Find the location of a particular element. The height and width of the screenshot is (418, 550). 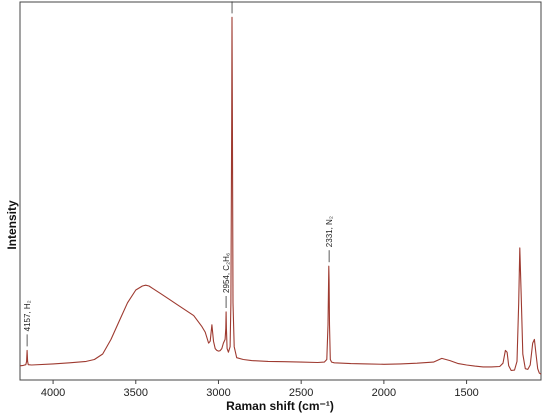

x-tick-label: 2500 is located at coordinates (301, 393).